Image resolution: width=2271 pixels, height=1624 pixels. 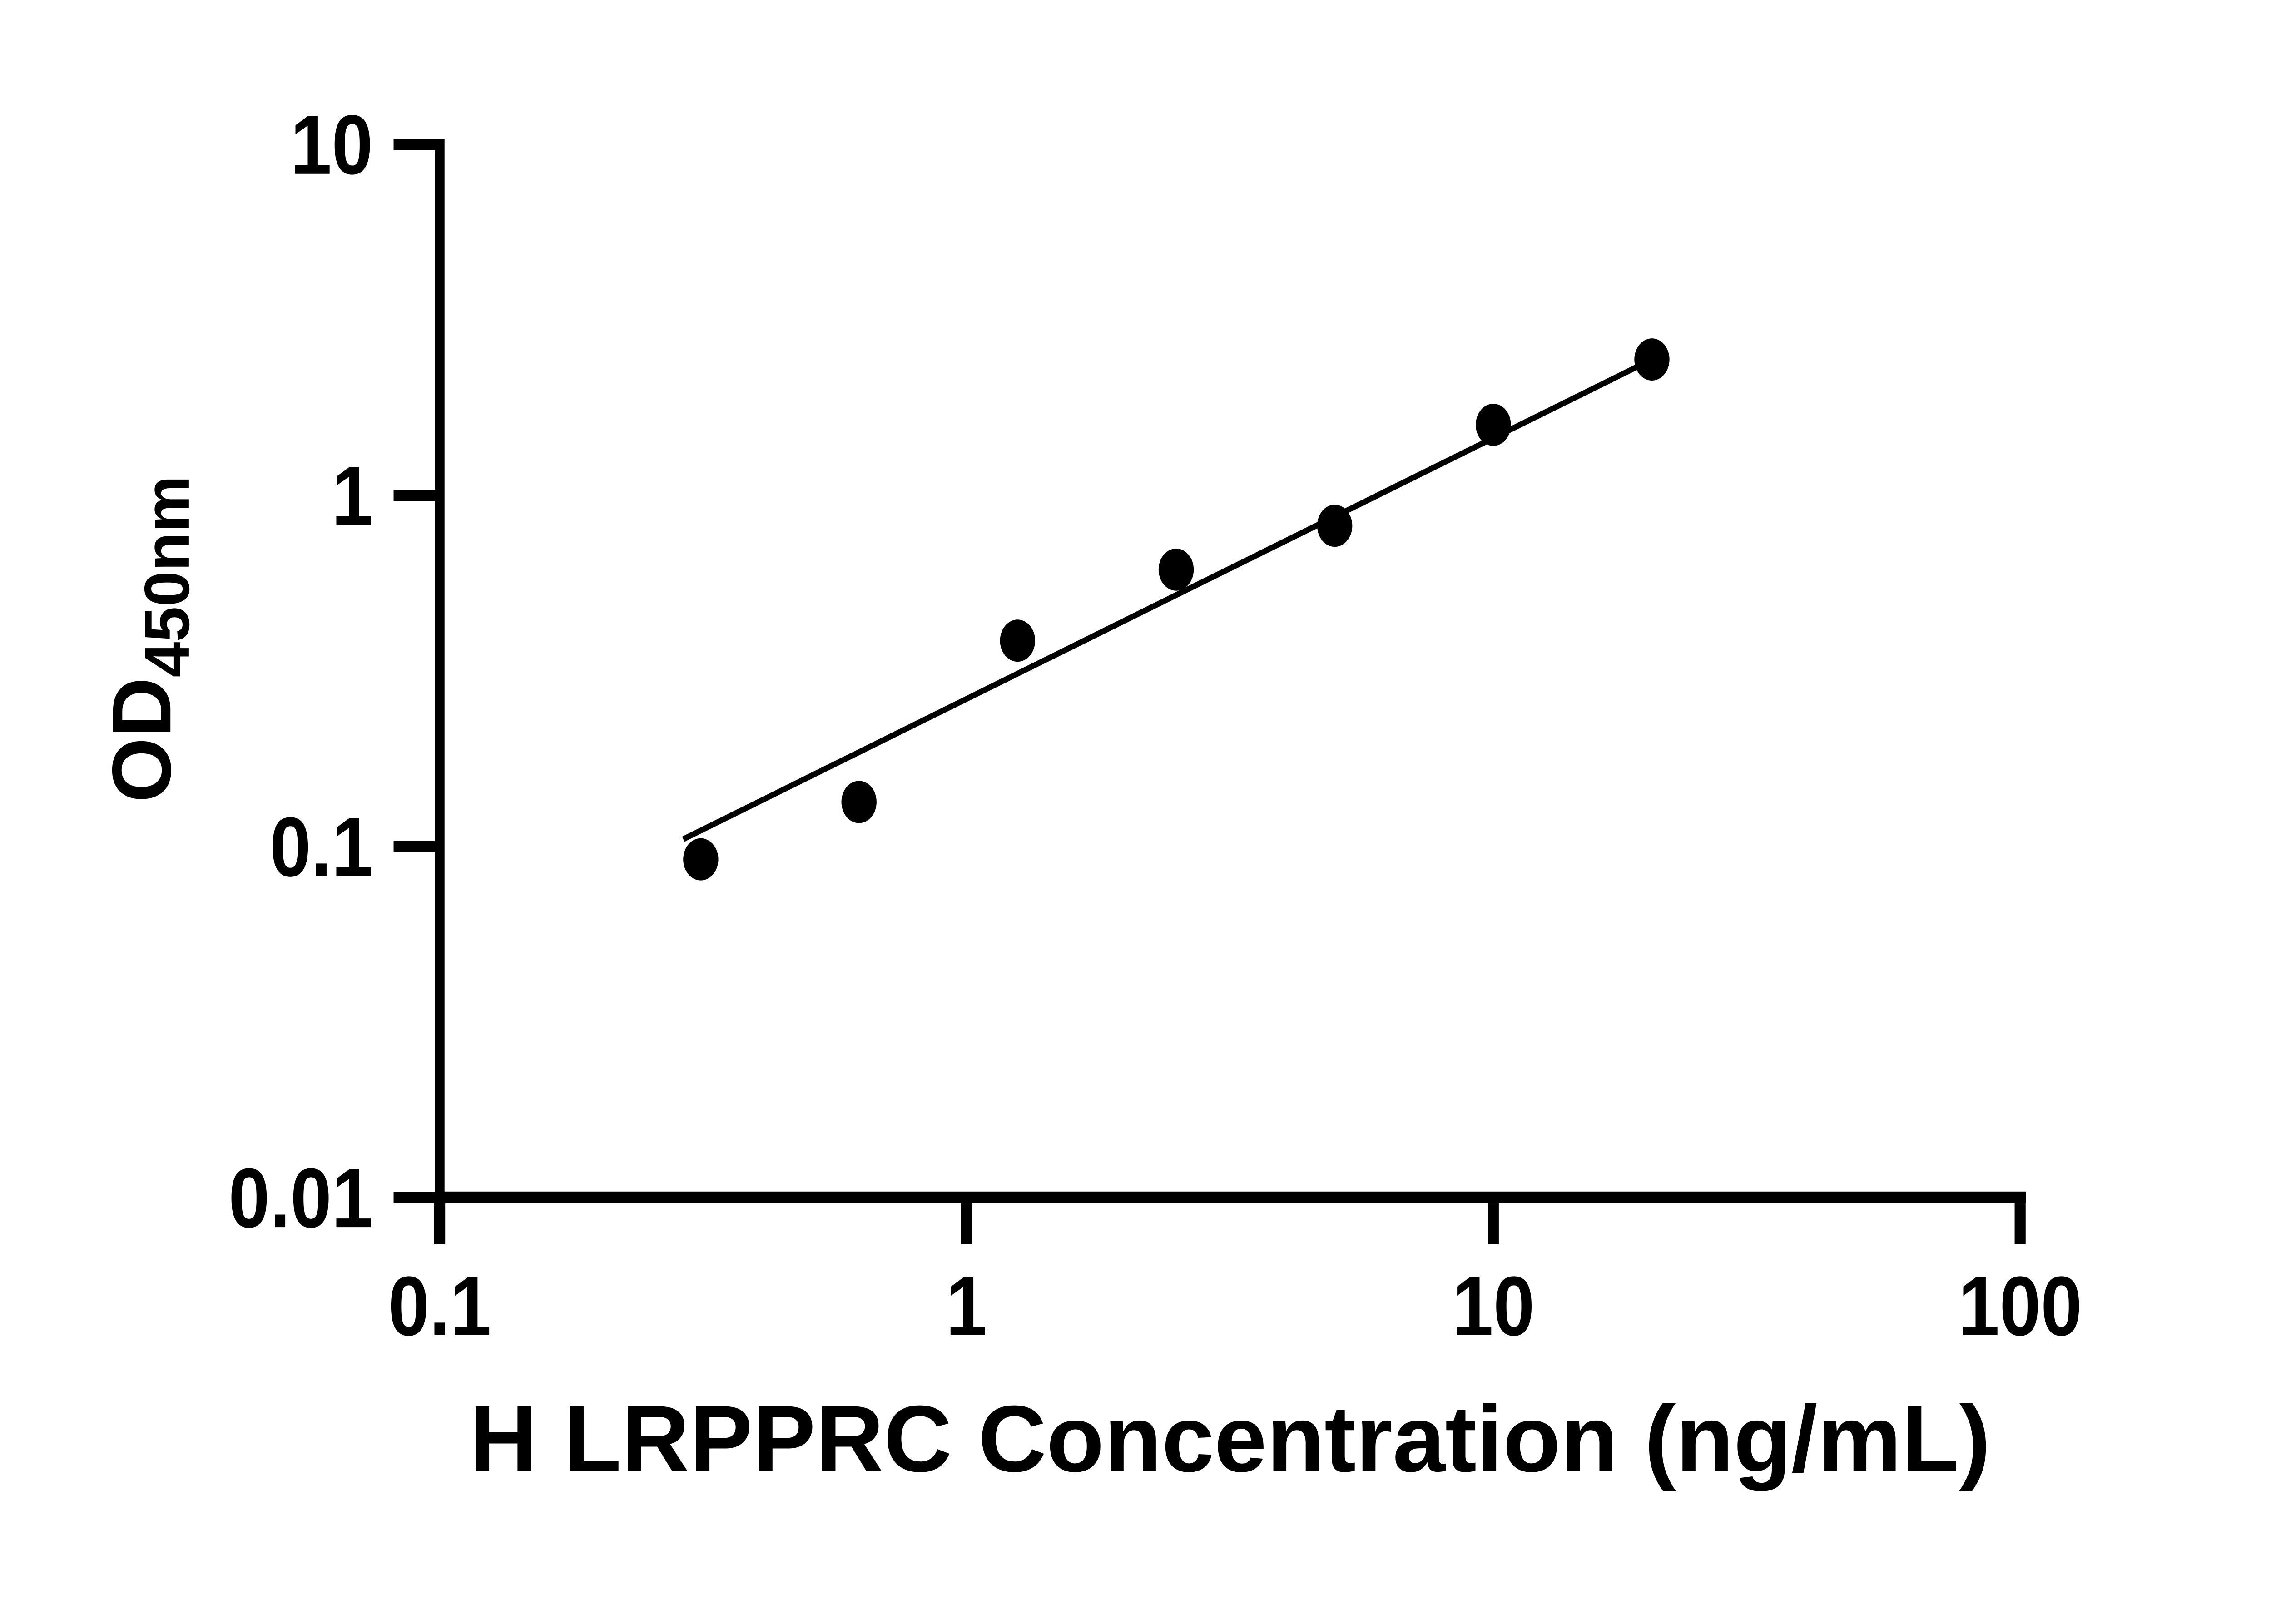 What do you see at coordinates (1176, 609) in the screenshot?
I see `data-points-group` at bounding box center [1176, 609].